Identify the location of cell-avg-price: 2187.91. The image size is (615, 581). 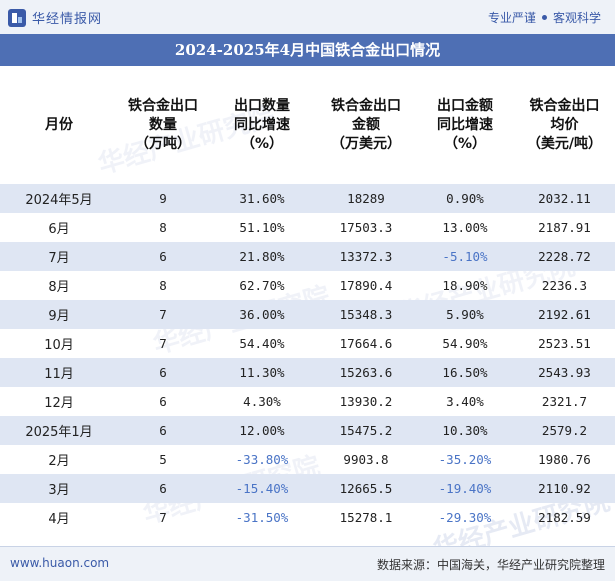
(564, 227).